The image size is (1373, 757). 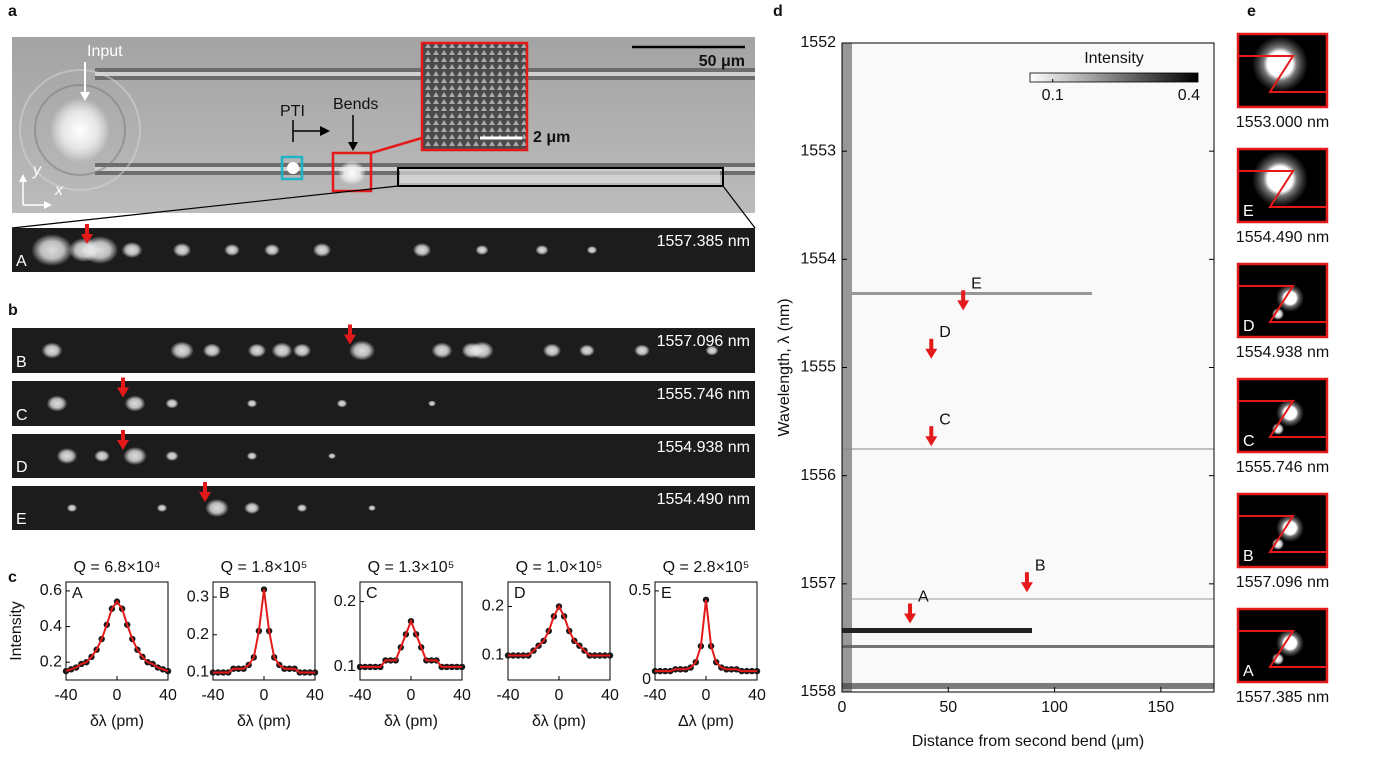 What do you see at coordinates (818, 259) in the screenshot?
I see `y-tick-label: 1554` at bounding box center [818, 259].